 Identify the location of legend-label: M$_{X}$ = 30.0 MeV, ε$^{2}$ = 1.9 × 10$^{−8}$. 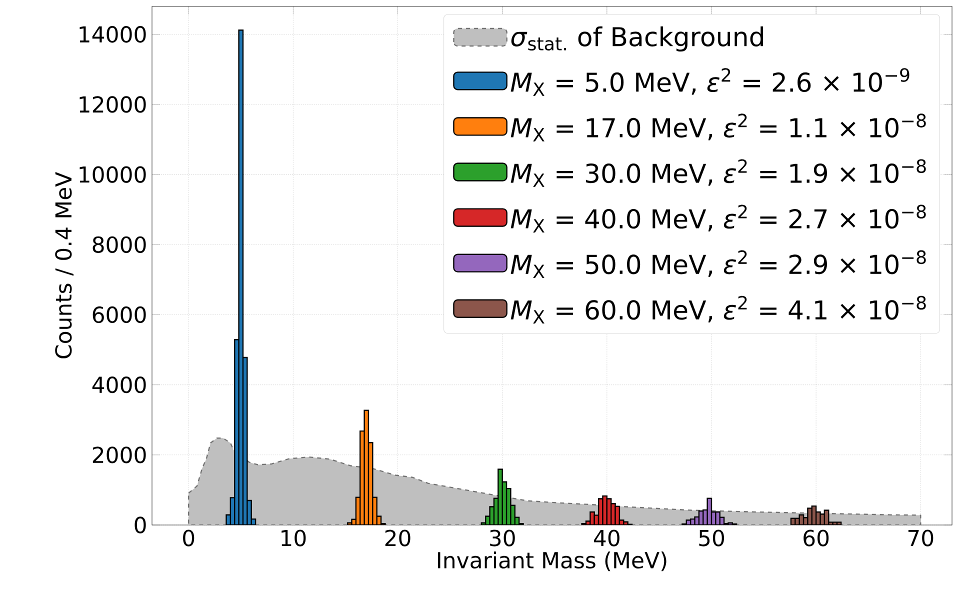
(718, 173).